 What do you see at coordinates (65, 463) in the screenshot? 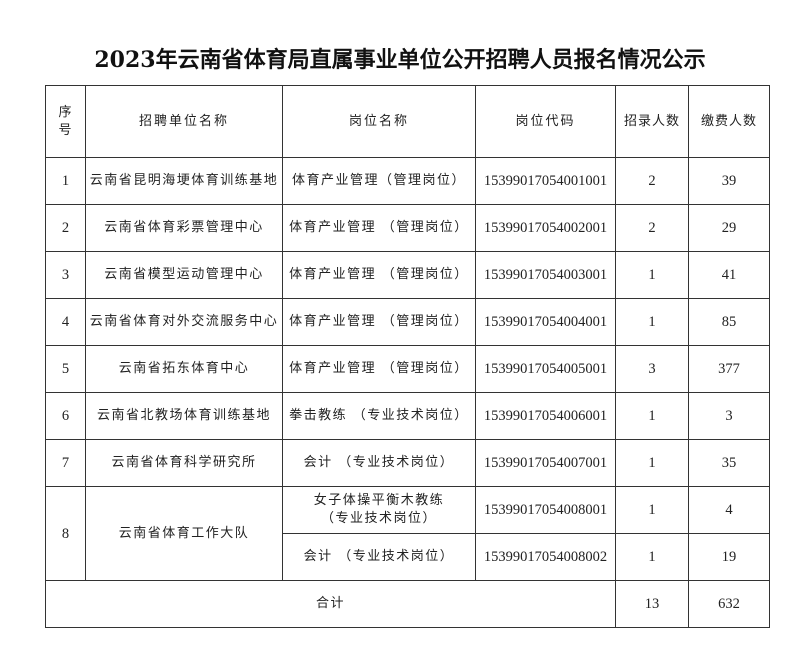
I see `row-number: 7` at bounding box center [65, 463].